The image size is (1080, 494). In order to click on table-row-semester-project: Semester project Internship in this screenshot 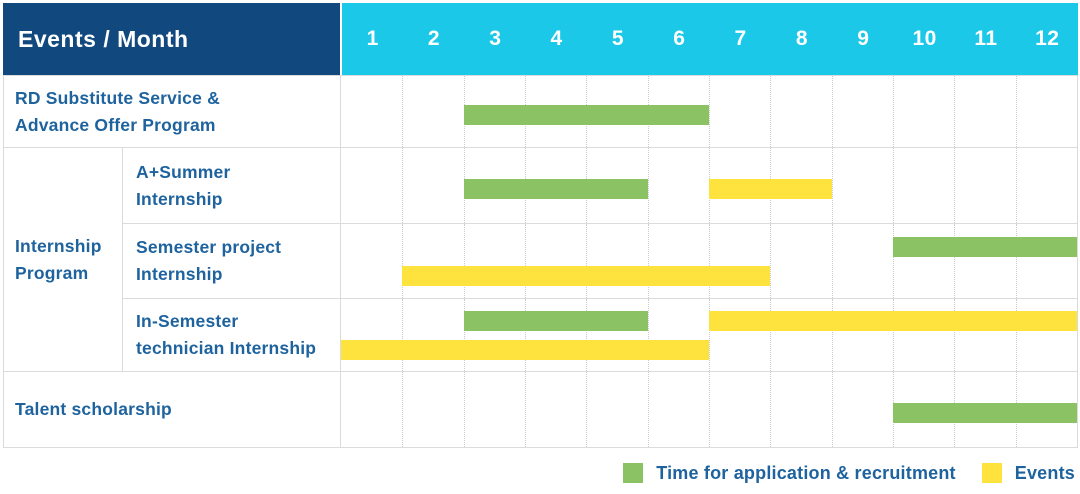, I will do `click(600, 260)`.